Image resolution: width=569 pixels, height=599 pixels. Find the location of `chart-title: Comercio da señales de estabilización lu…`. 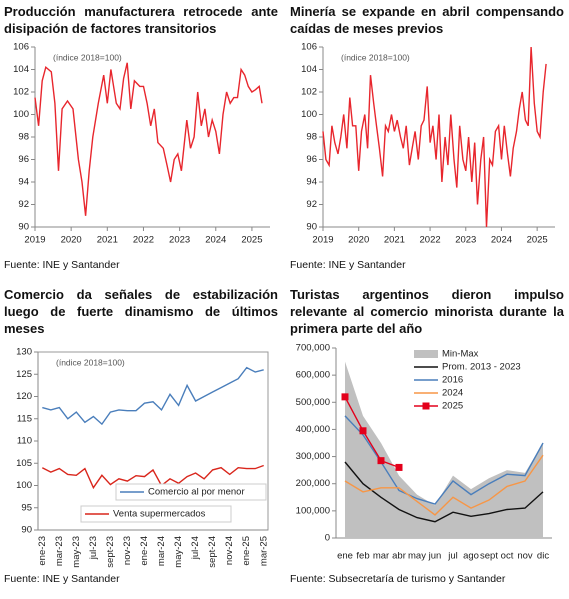

chart-title: Comercio da señales de estabilización lu… is located at coordinates (141, 311).